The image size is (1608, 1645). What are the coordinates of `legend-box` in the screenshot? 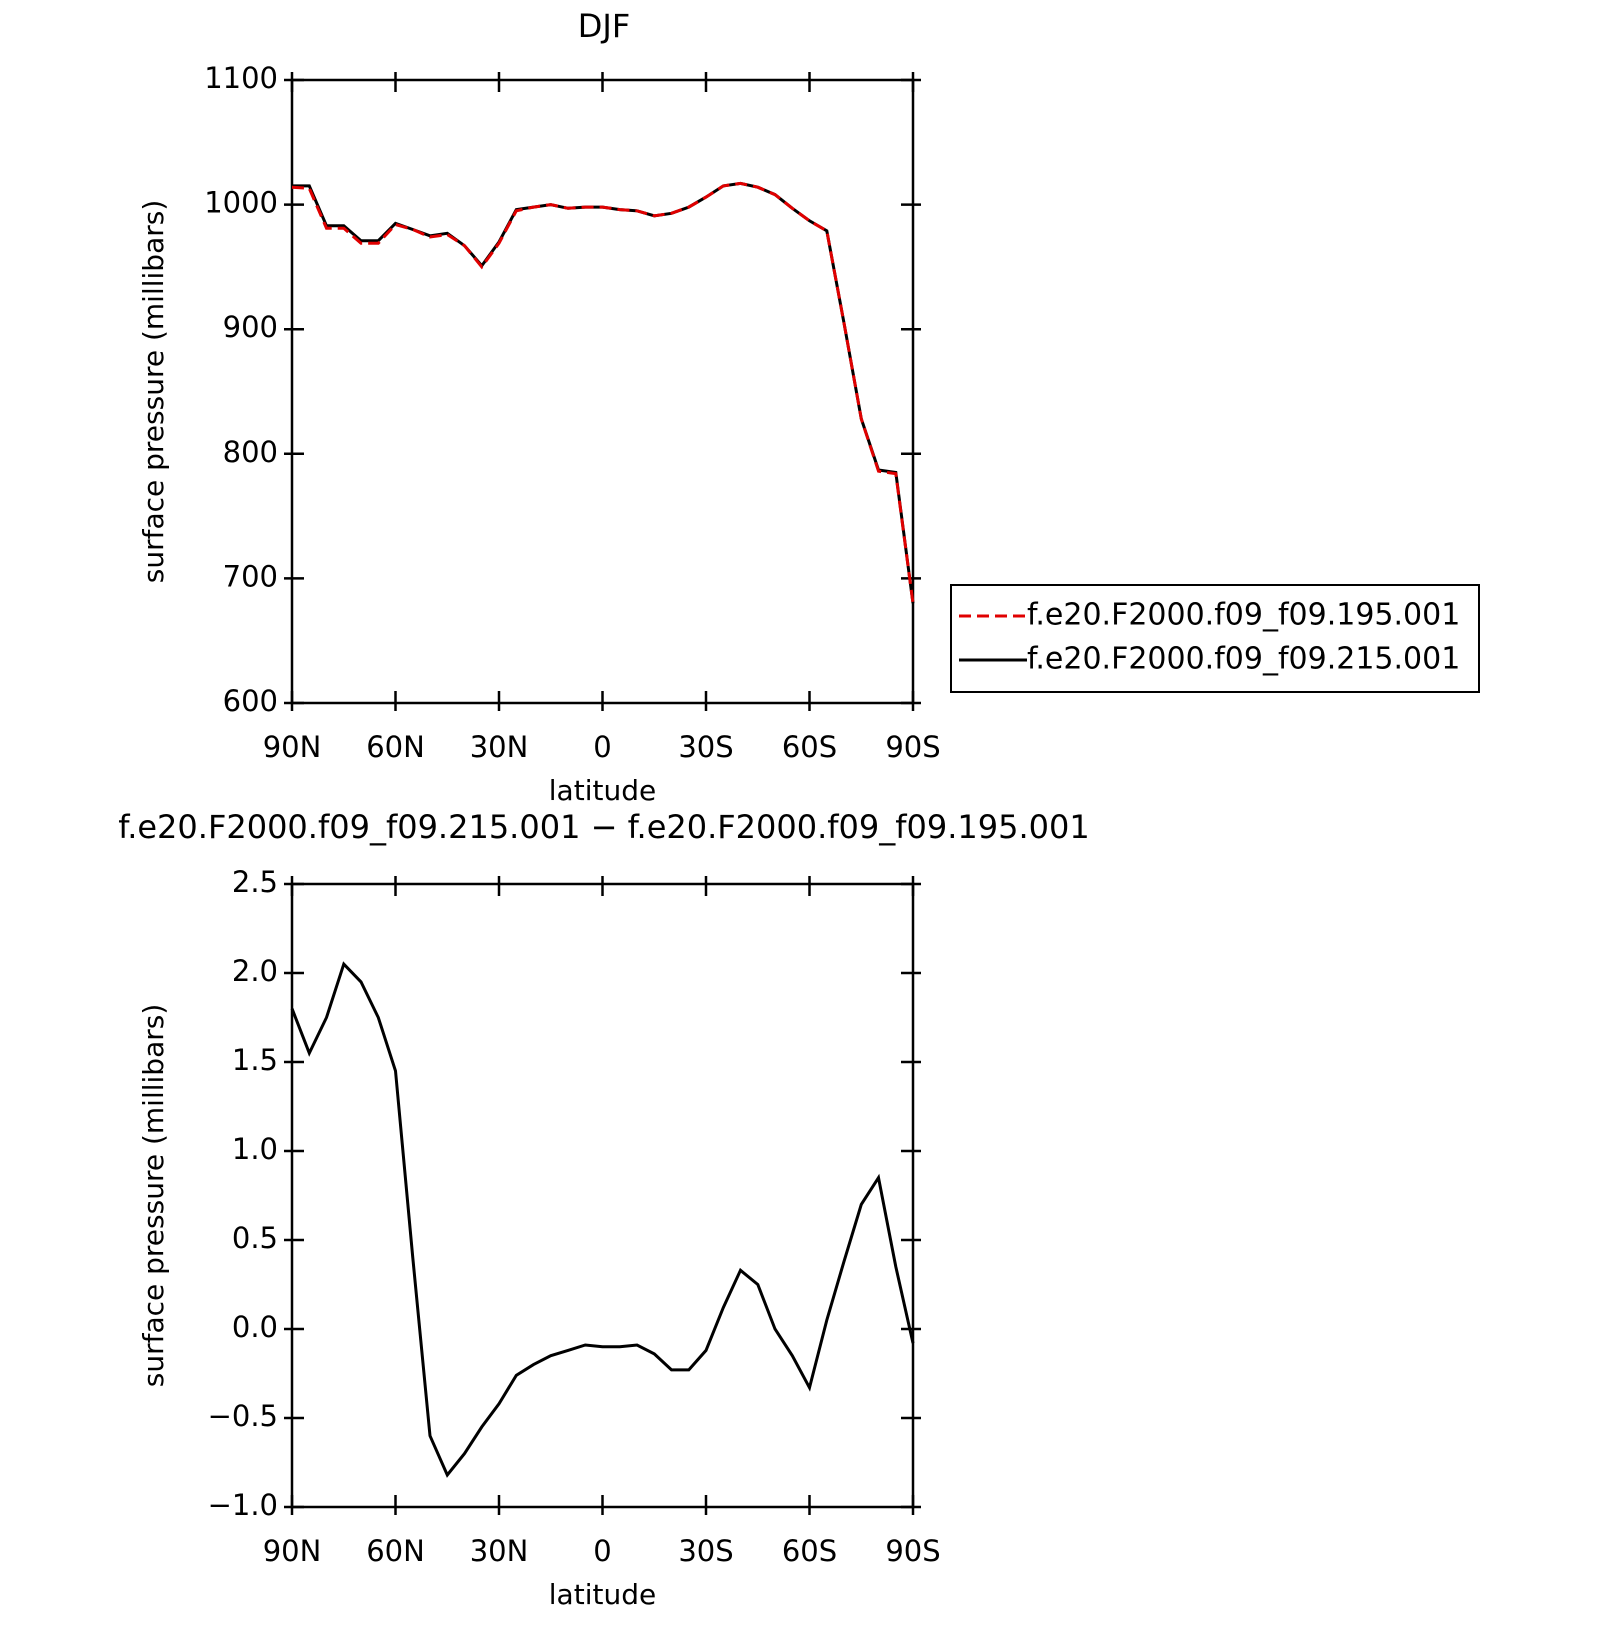 It's located at (1215, 638).